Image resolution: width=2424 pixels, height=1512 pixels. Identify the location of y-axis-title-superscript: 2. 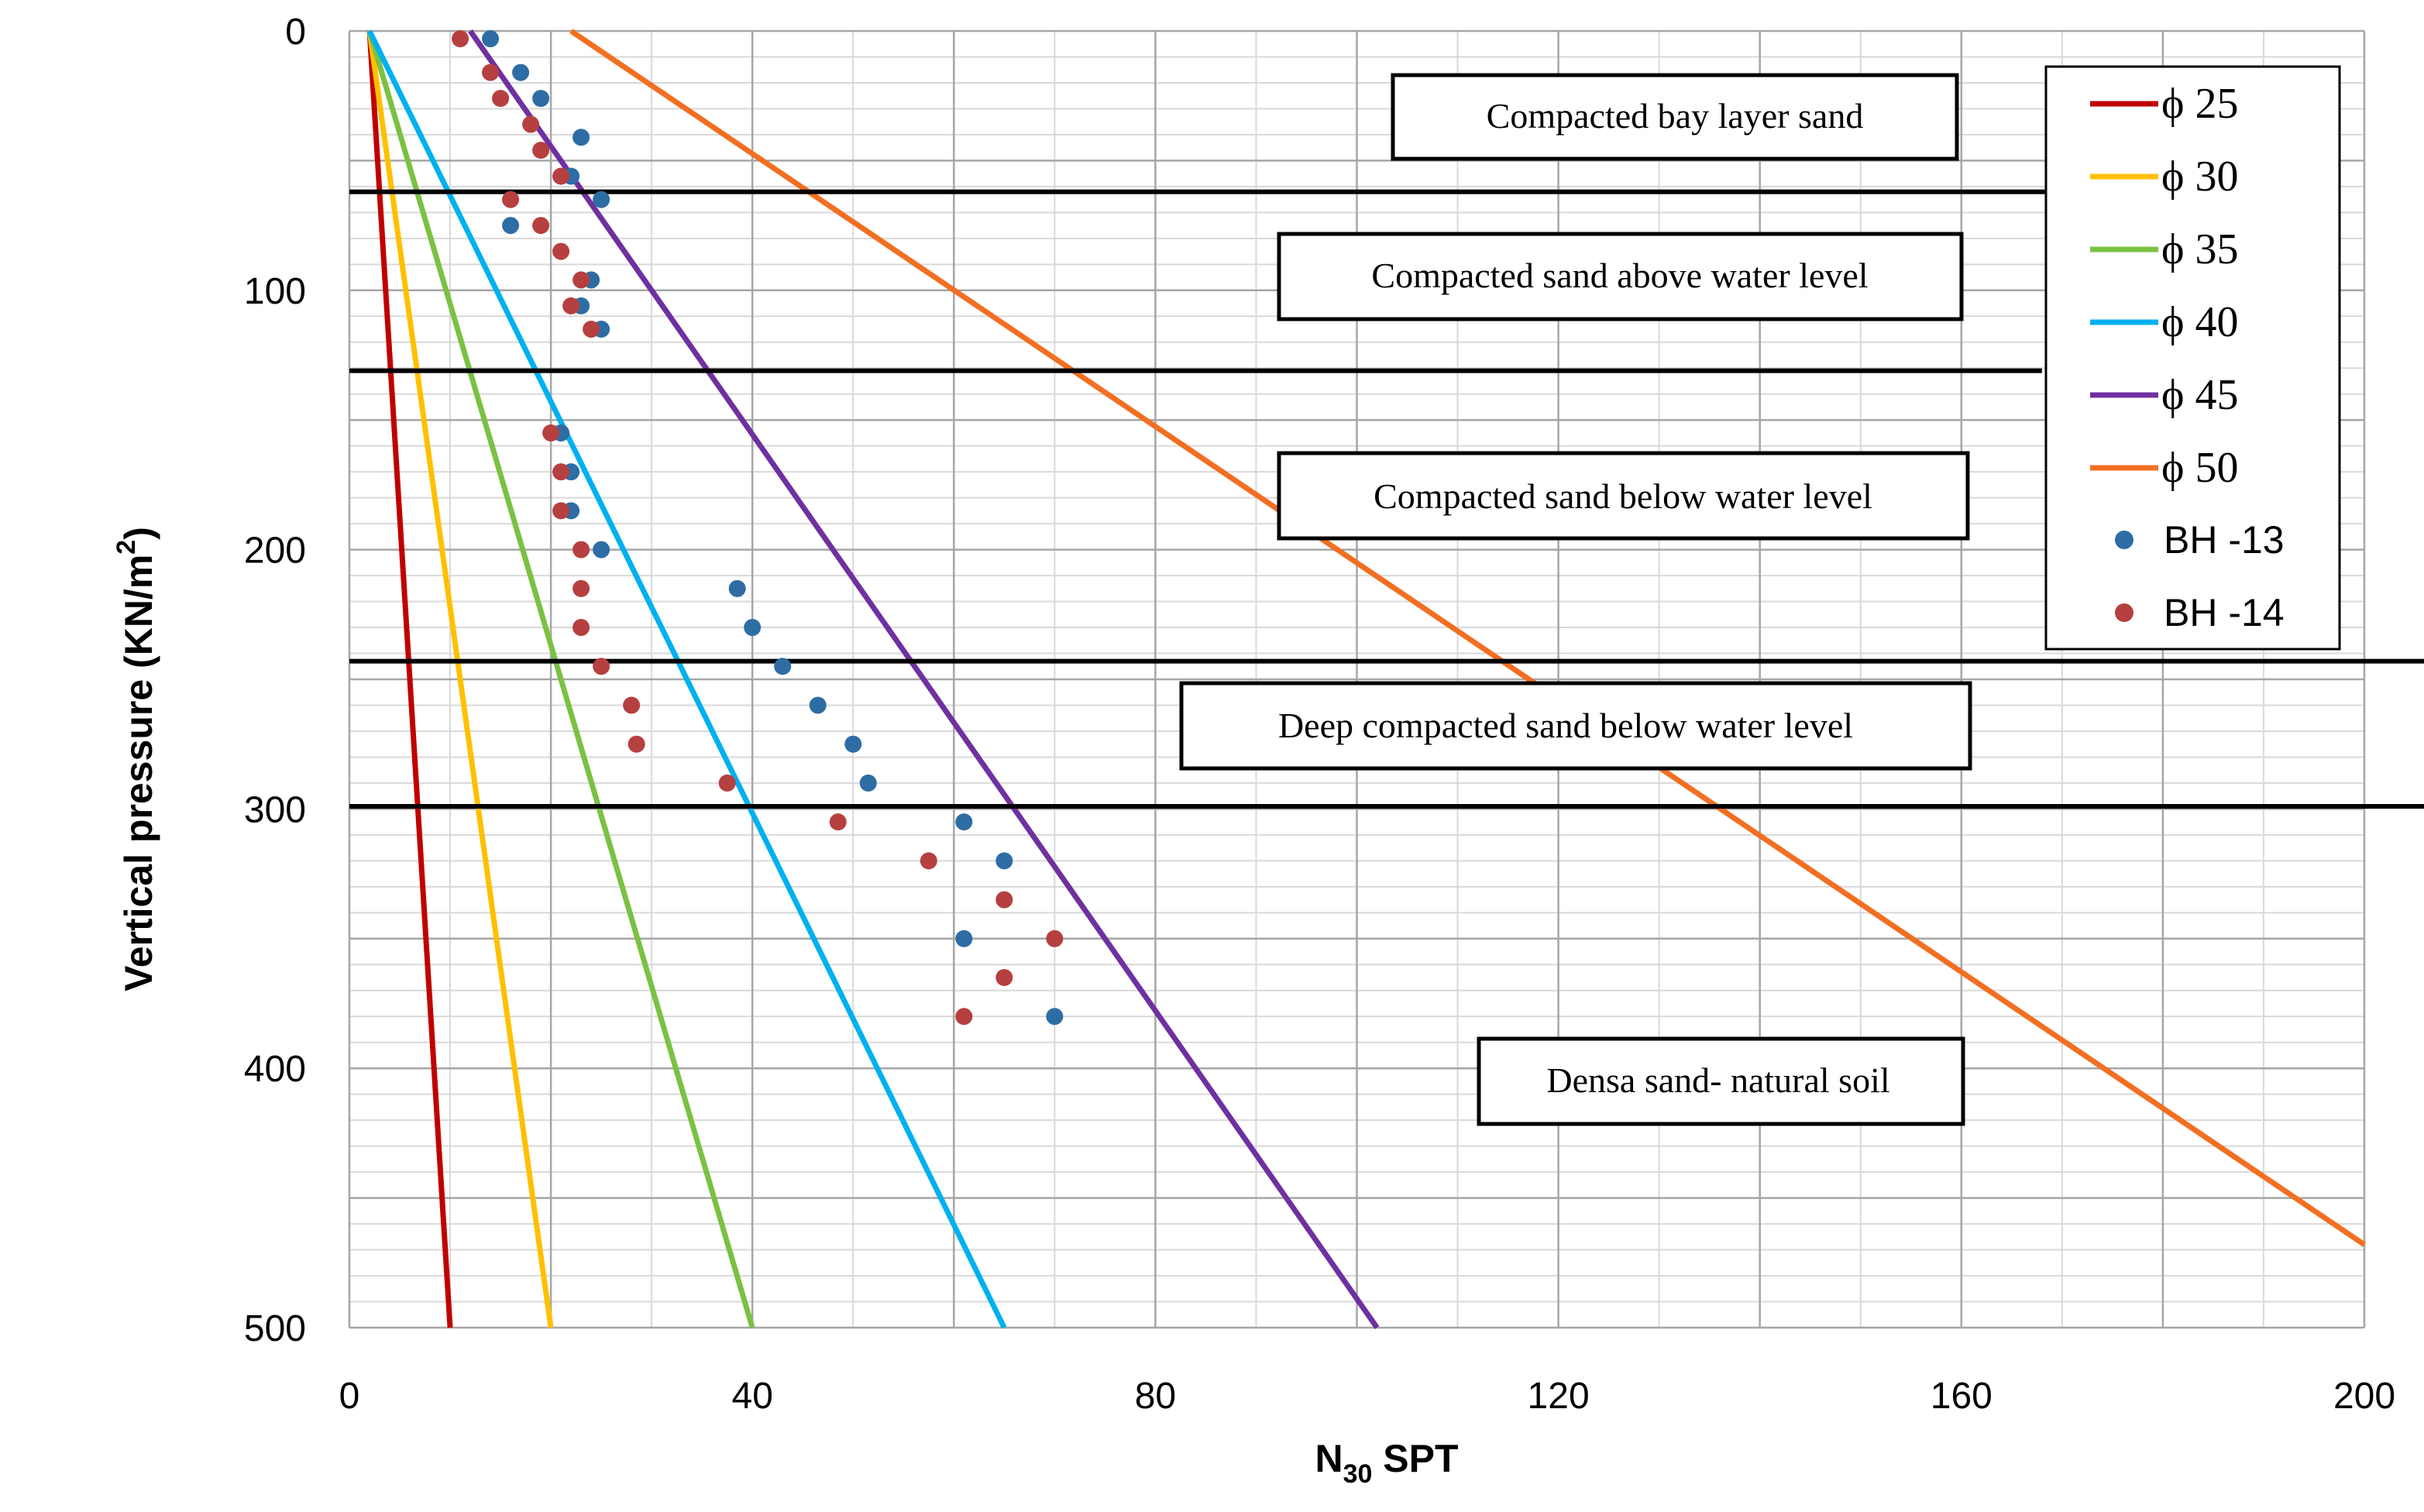
(126, 547).